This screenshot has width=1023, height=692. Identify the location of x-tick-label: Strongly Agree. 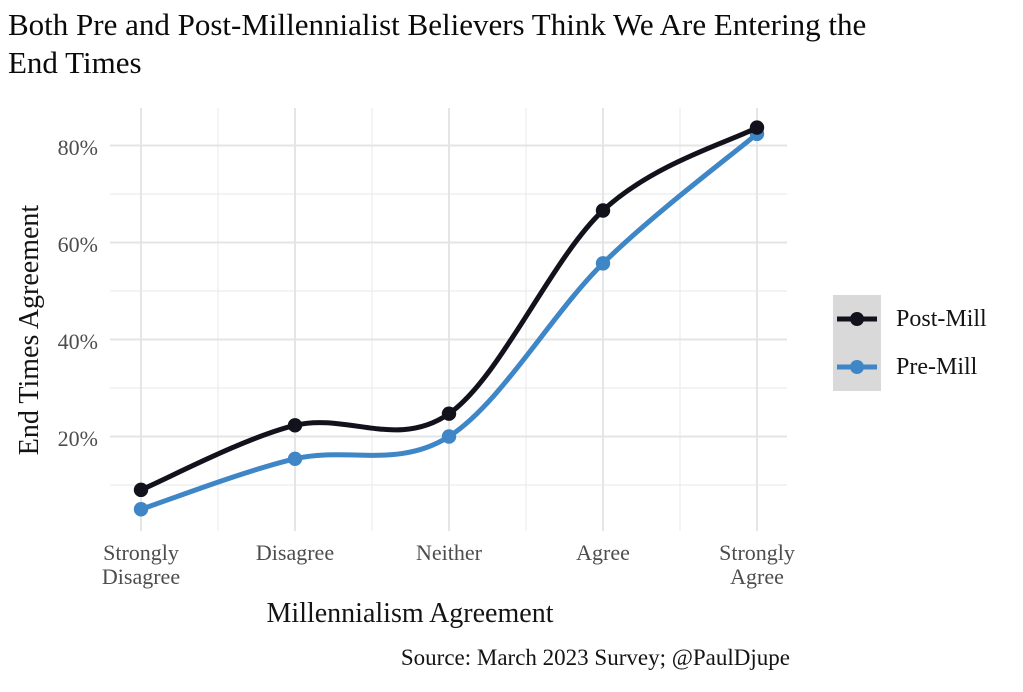
(757, 564).